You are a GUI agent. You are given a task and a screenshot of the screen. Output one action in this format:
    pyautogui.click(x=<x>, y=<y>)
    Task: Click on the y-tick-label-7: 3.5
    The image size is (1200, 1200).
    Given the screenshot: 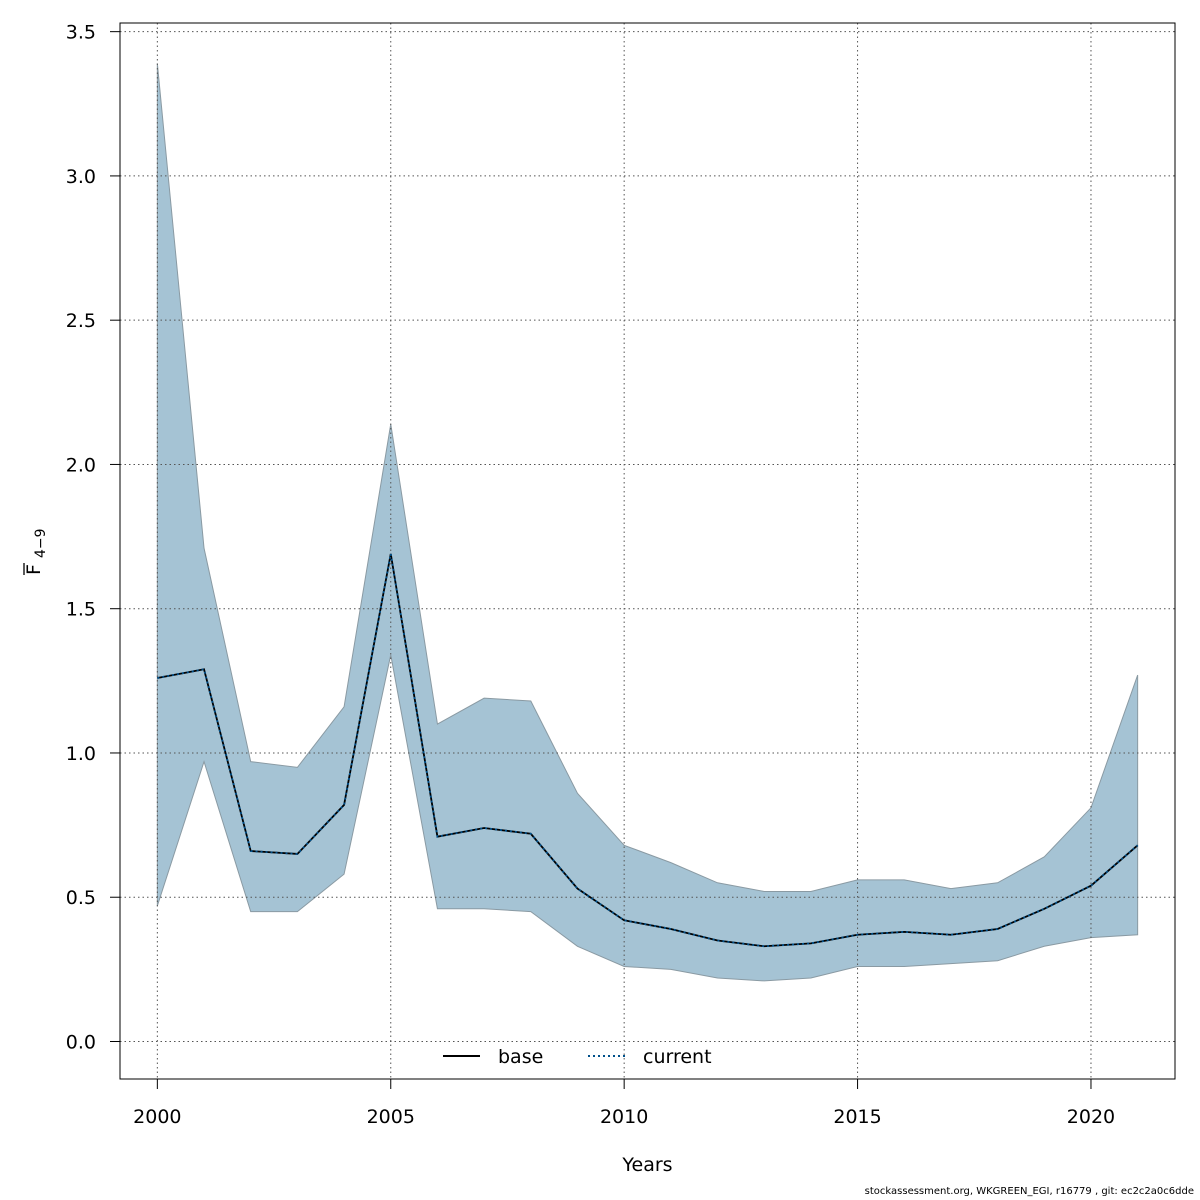 What is the action you would take?
    pyautogui.click(x=81, y=33)
    